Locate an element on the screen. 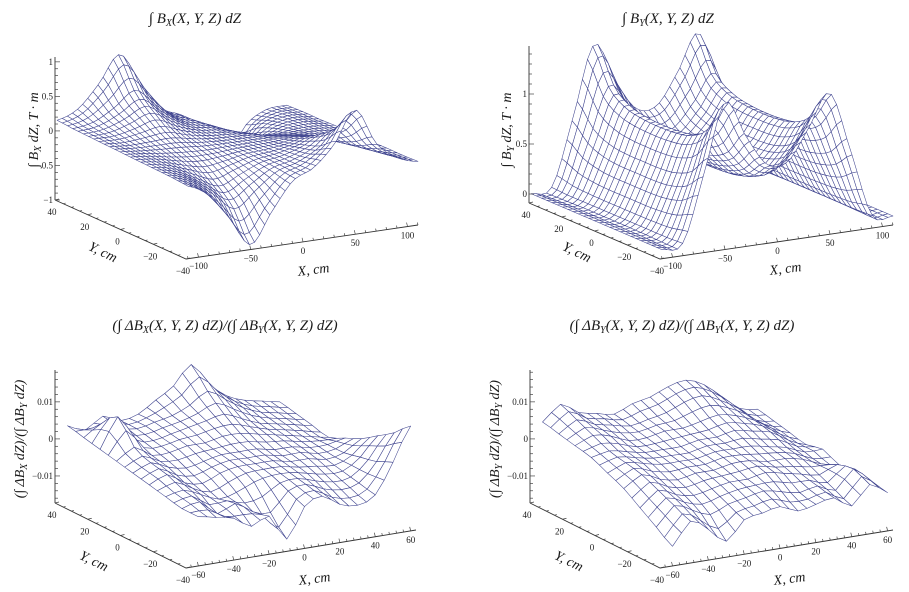  z-tick-label: −1 is located at coordinates (48, 200).